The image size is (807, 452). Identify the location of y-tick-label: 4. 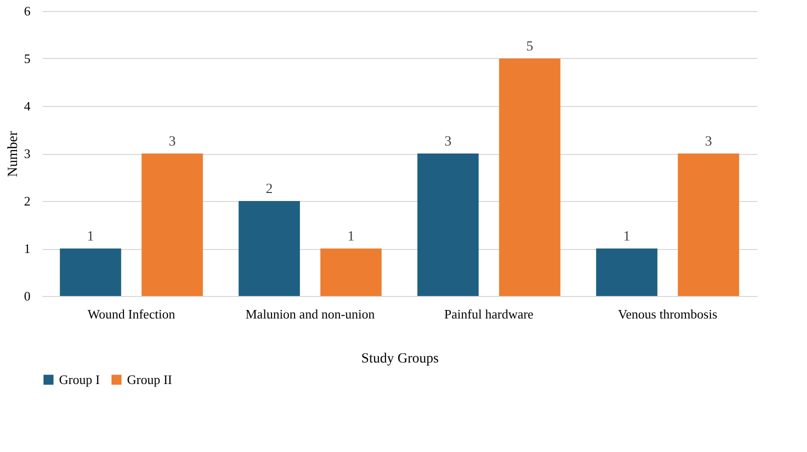
(27, 106).